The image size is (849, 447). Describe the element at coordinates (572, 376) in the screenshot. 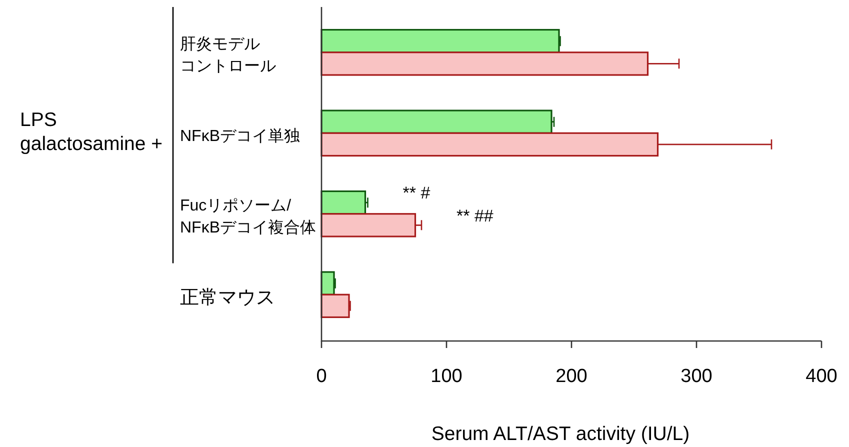

I see `tick-label: 200` at that location.